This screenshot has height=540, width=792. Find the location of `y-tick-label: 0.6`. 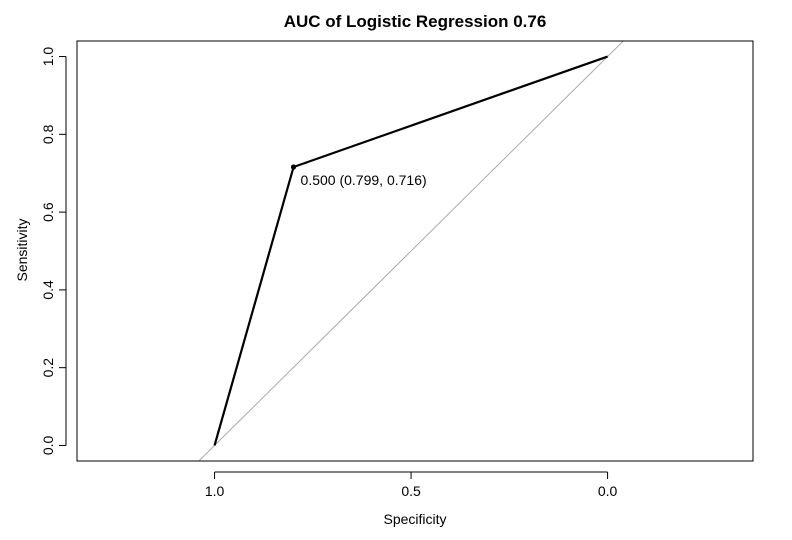

y-tick-label: 0.6 is located at coordinates (48, 212).